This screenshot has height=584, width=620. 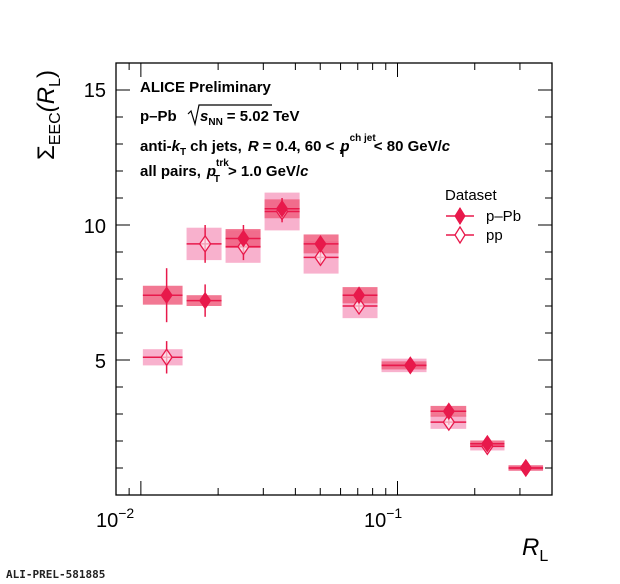 What do you see at coordinates (460, 216) in the screenshot?
I see `legend-marker-ppb` at bounding box center [460, 216].